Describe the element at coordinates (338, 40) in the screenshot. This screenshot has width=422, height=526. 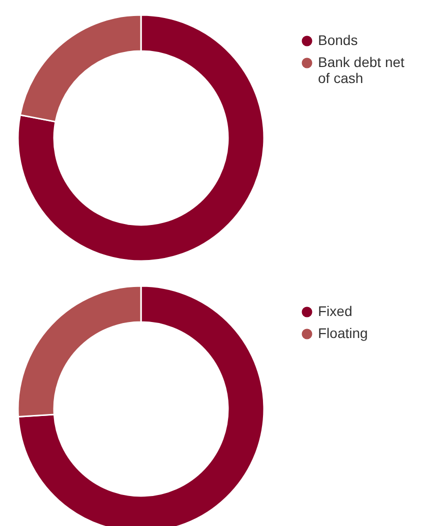
I see `legend-label: Bonds` at that location.